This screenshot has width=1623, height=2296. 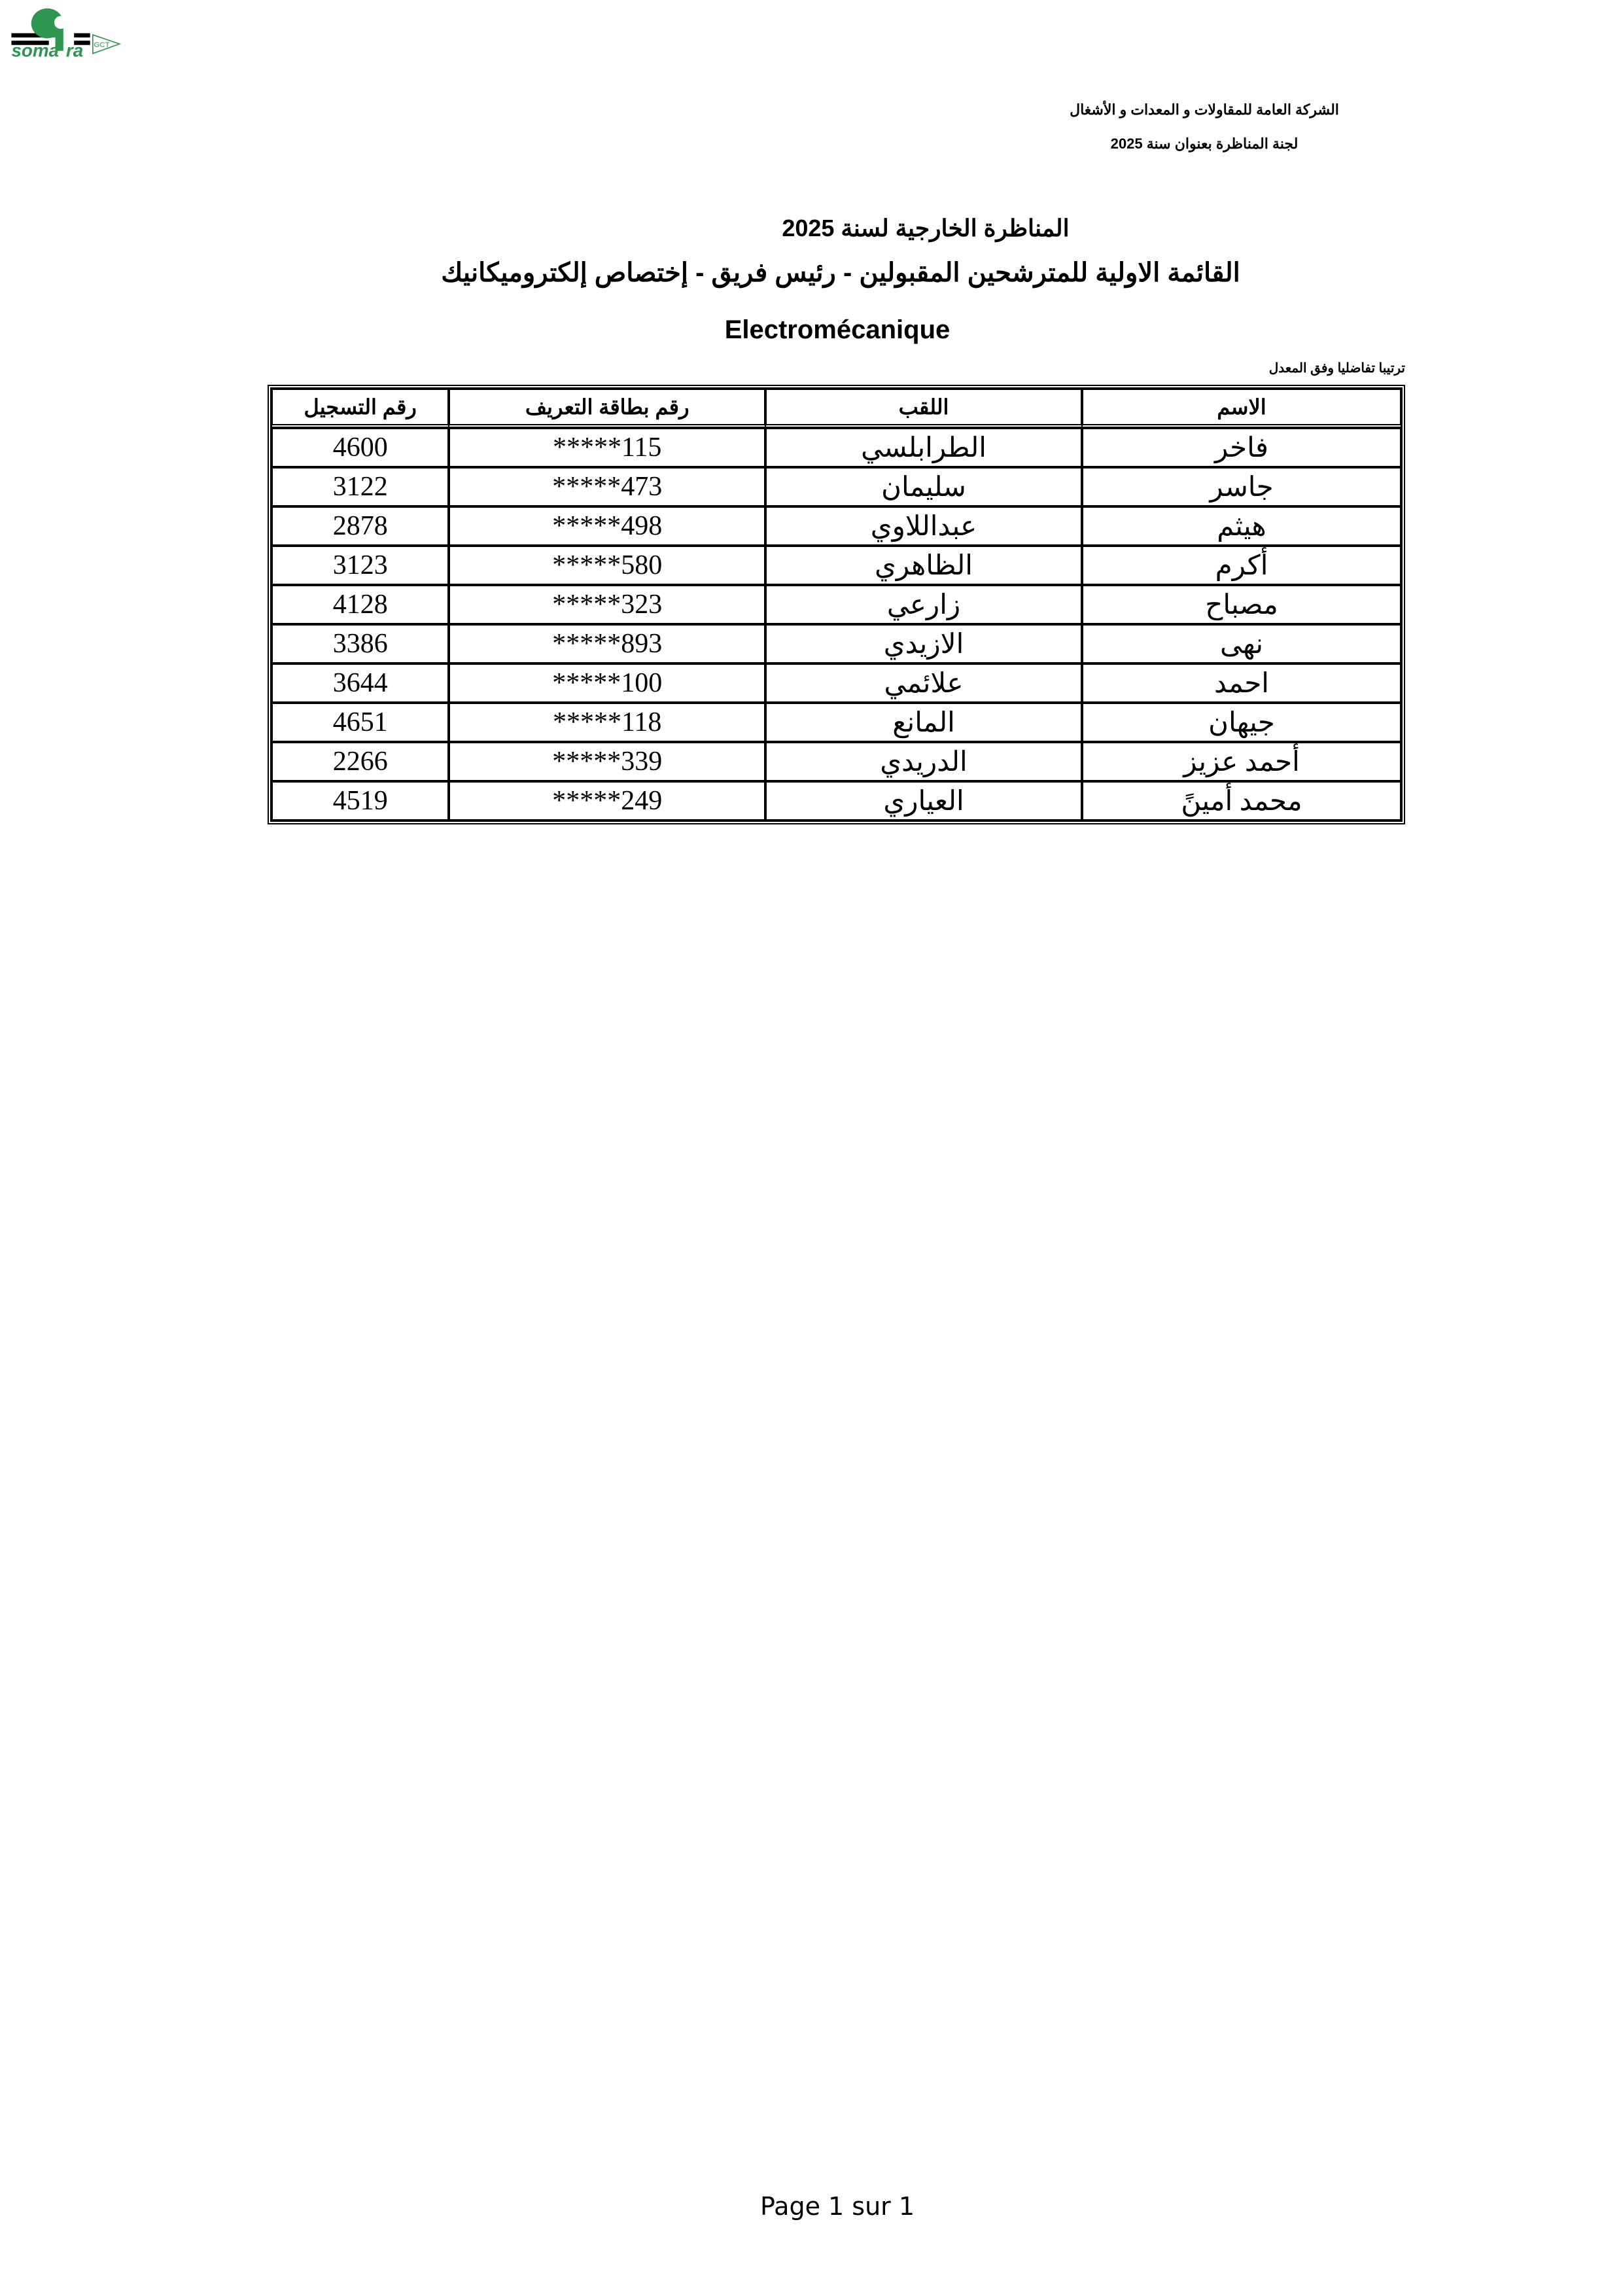 I want to click on cell-registration-number: 2266, so click(x=360, y=761).